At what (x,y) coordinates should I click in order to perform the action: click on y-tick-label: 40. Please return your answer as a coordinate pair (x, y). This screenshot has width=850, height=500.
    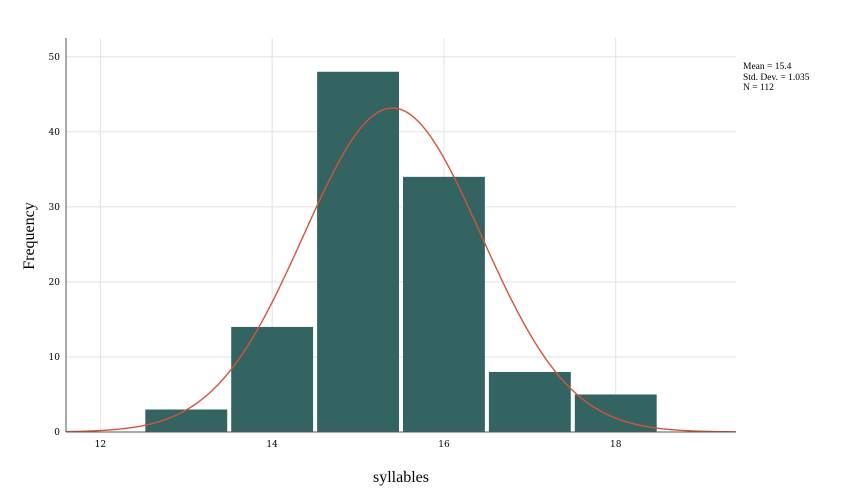
    Looking at the image, I should click on (55, 133).